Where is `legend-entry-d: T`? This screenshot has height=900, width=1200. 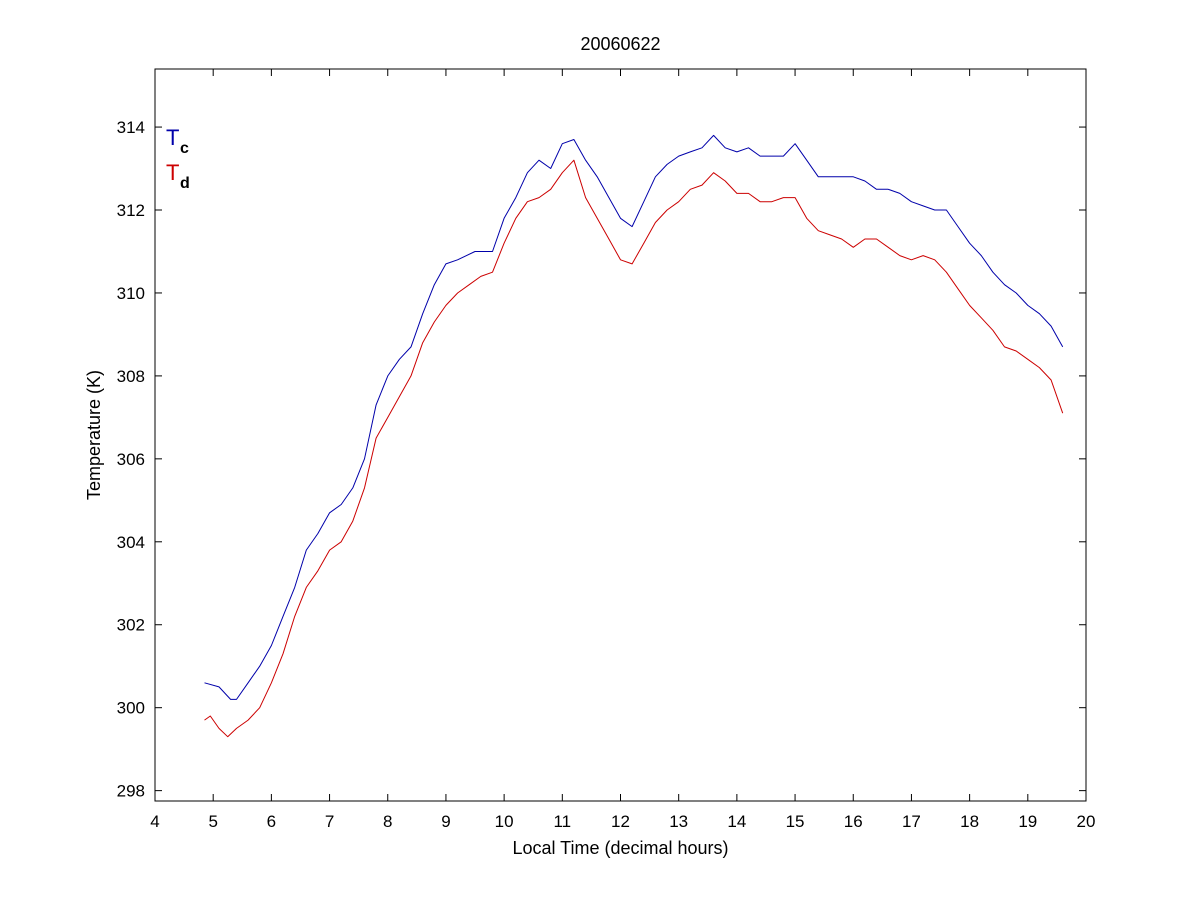 legend-entry-d: T is located at coordinates (172, 172).